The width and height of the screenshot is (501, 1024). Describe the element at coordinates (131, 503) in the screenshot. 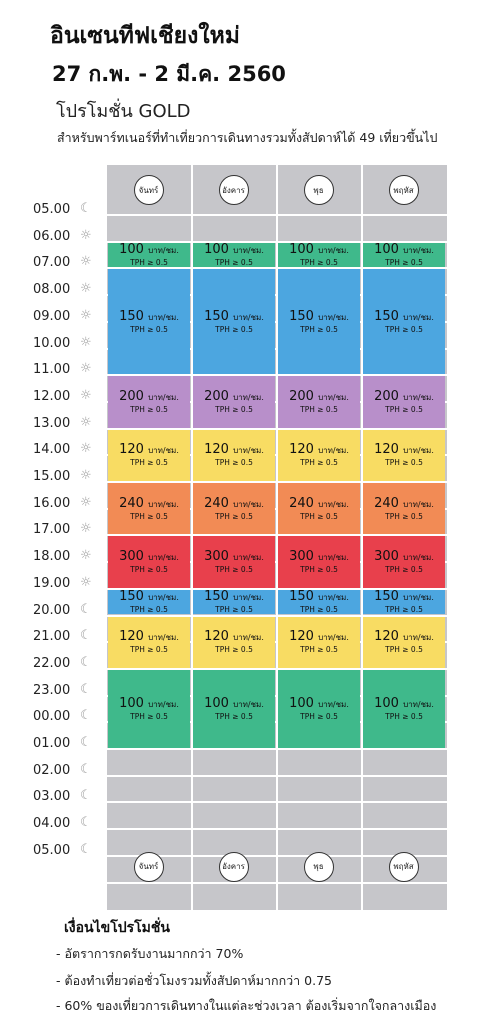

I see `rate-amount: 240` at that location.